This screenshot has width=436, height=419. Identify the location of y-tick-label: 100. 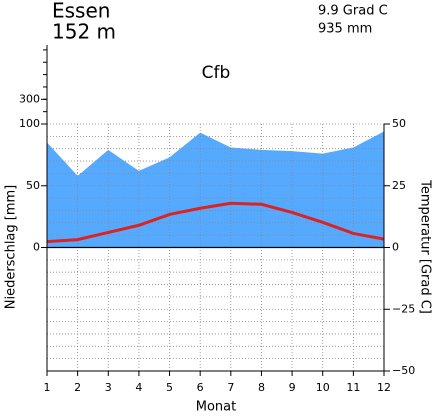
(29, 123).